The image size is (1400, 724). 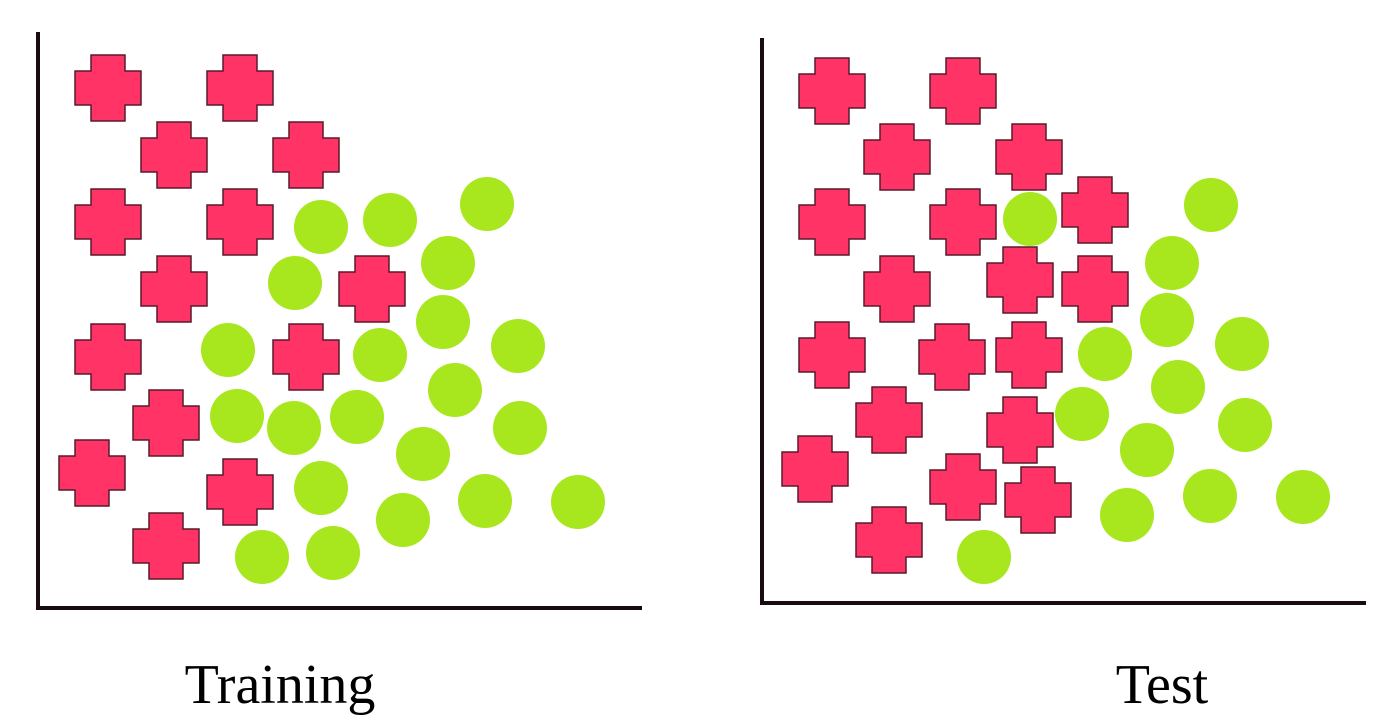 I want to click on panel-label: Training, so click(x=280, y=685).